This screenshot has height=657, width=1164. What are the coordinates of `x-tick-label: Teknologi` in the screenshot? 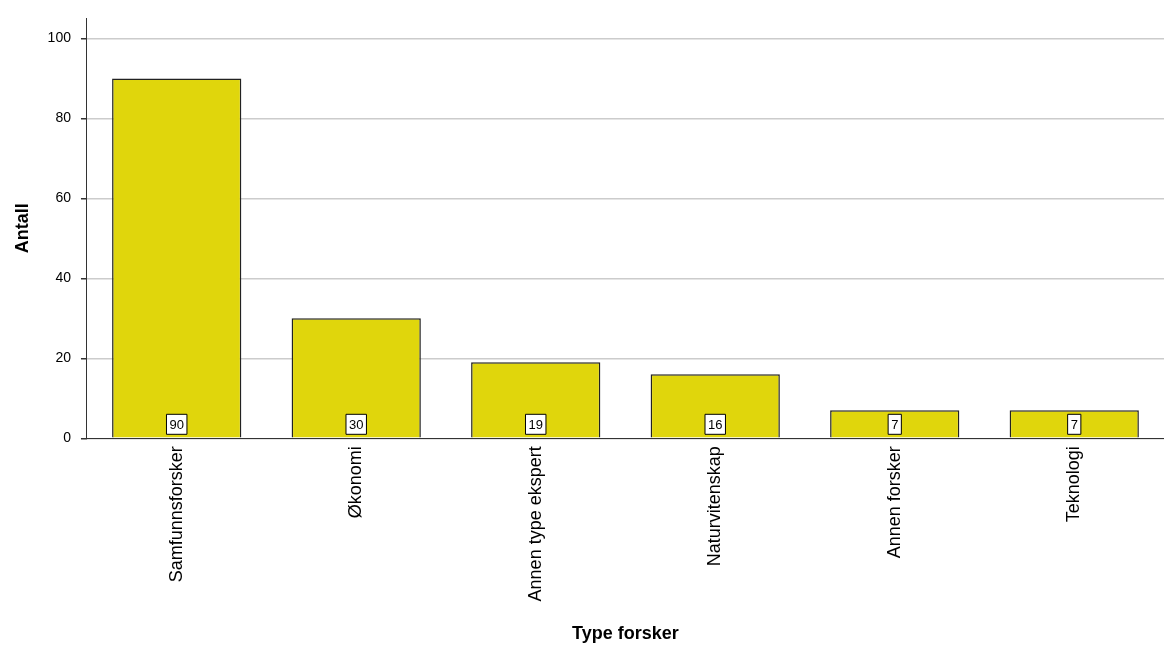 It's located at (1073, 484).